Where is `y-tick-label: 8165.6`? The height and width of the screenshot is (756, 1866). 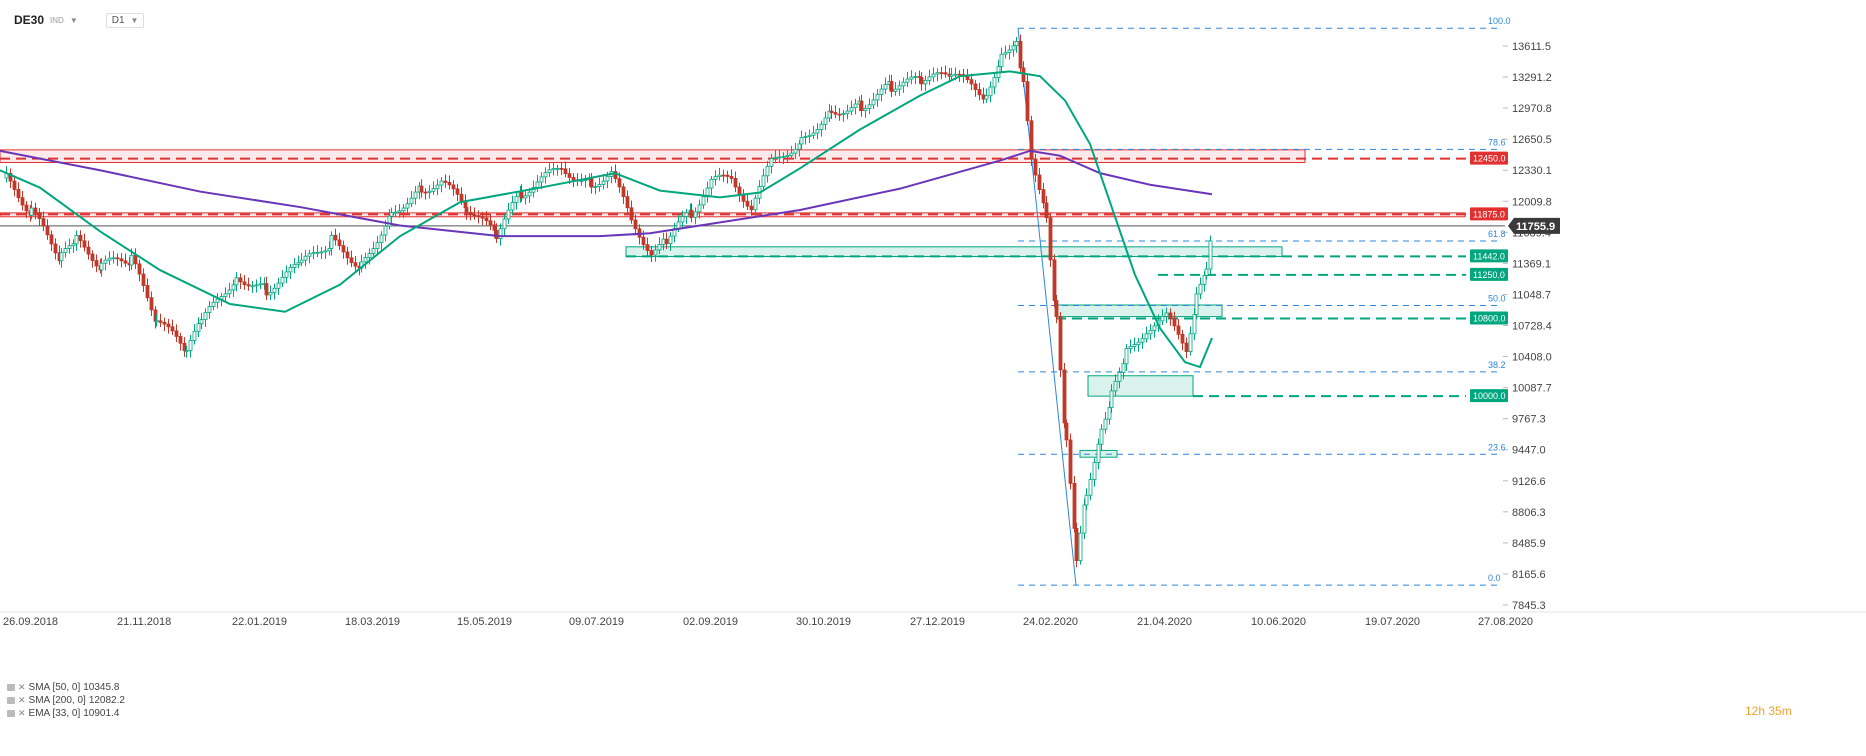
y-tick-label: 8165.6 is located at coordinates (1529, 575).